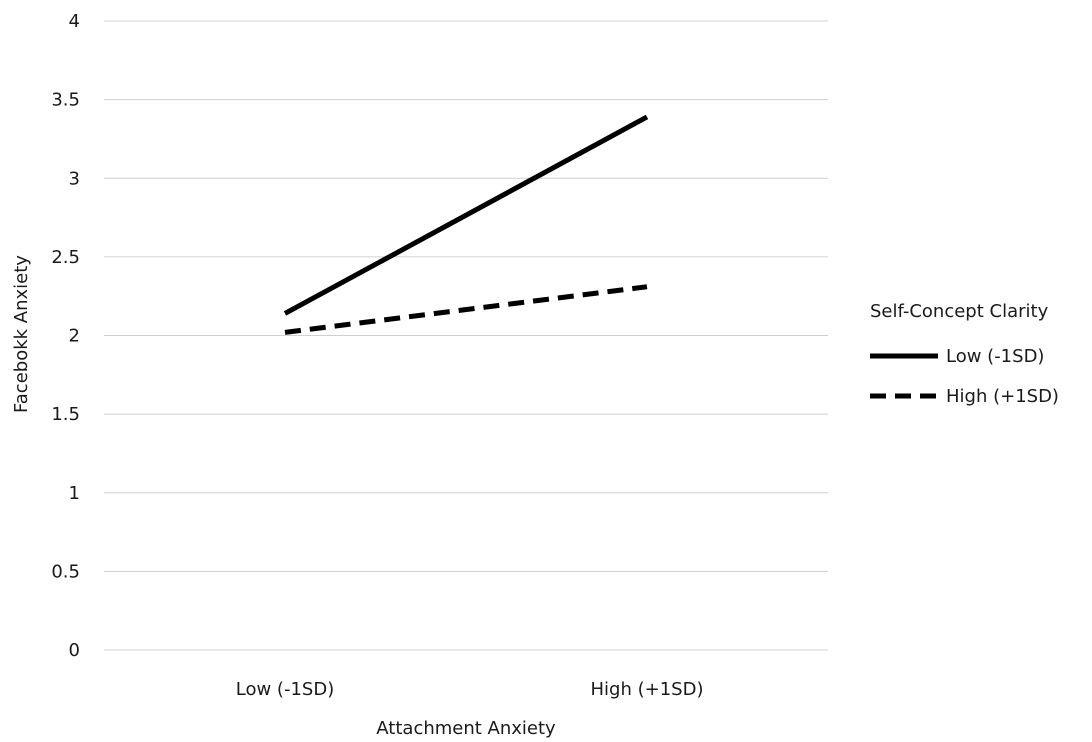 This screenshot has height=742, width=1092. Describe the element at coordinates (65, 571) in the screenshot. I see `y-tick-label: 0.5` at that location.